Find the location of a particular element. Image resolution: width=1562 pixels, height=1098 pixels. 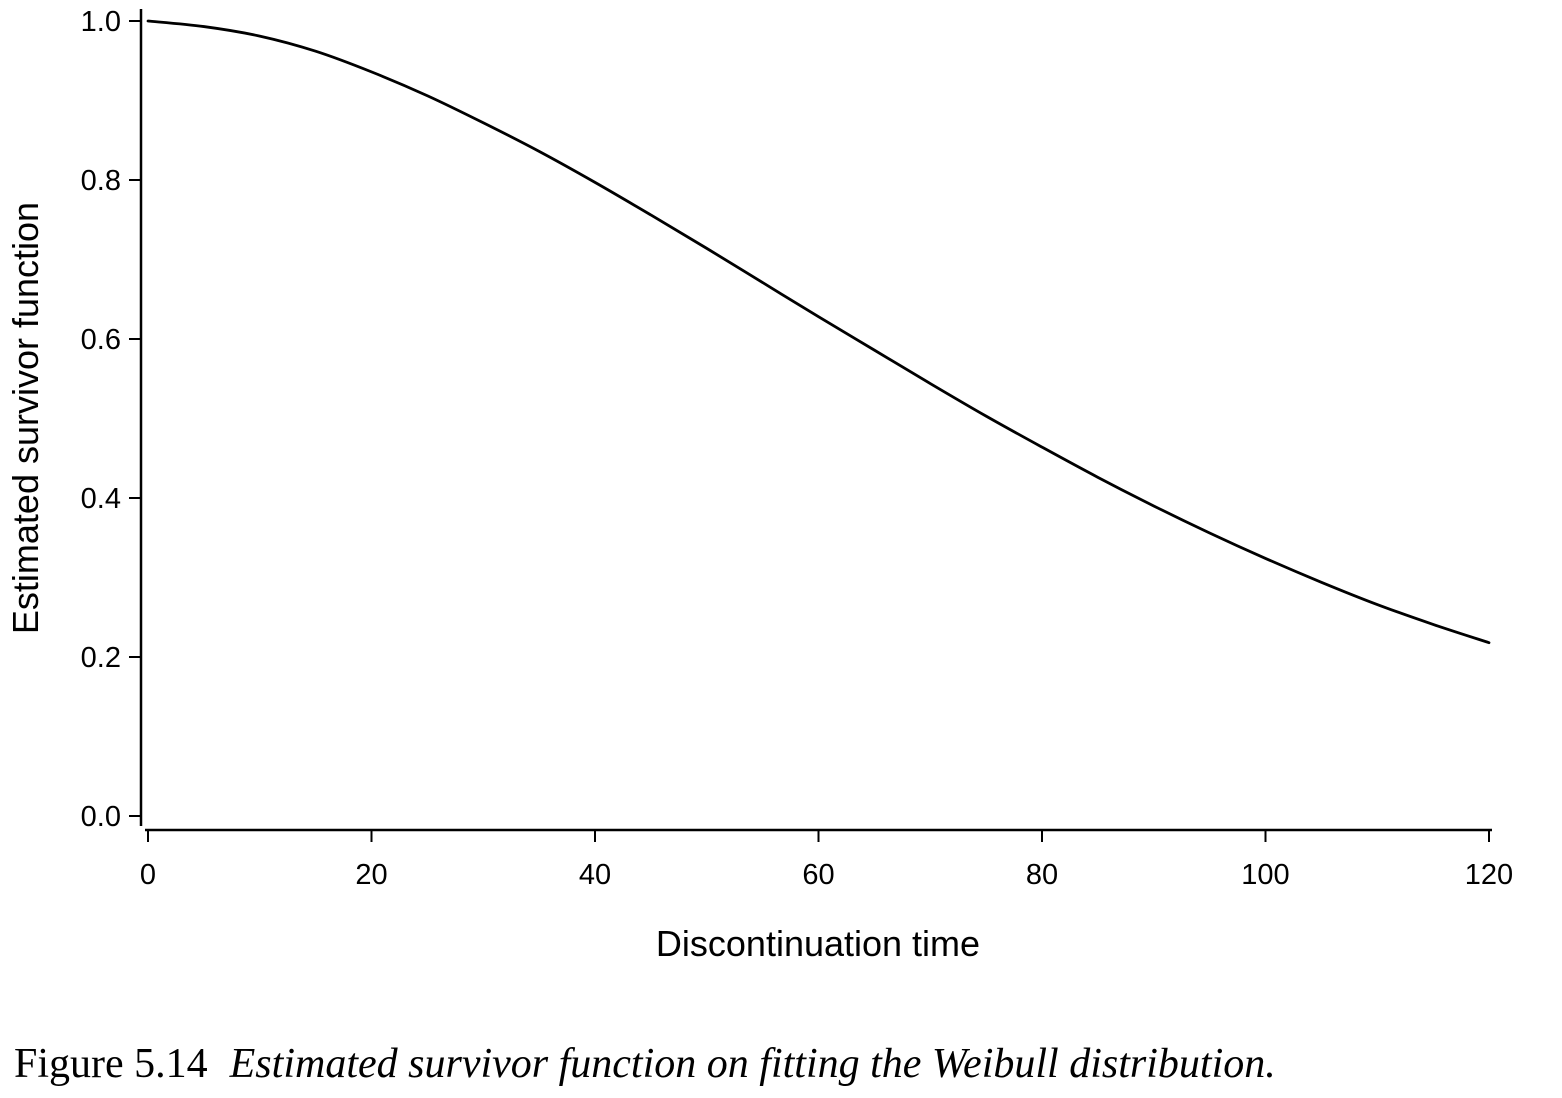

y-tick-label: 0.8 is located at coordinates (101, 181).